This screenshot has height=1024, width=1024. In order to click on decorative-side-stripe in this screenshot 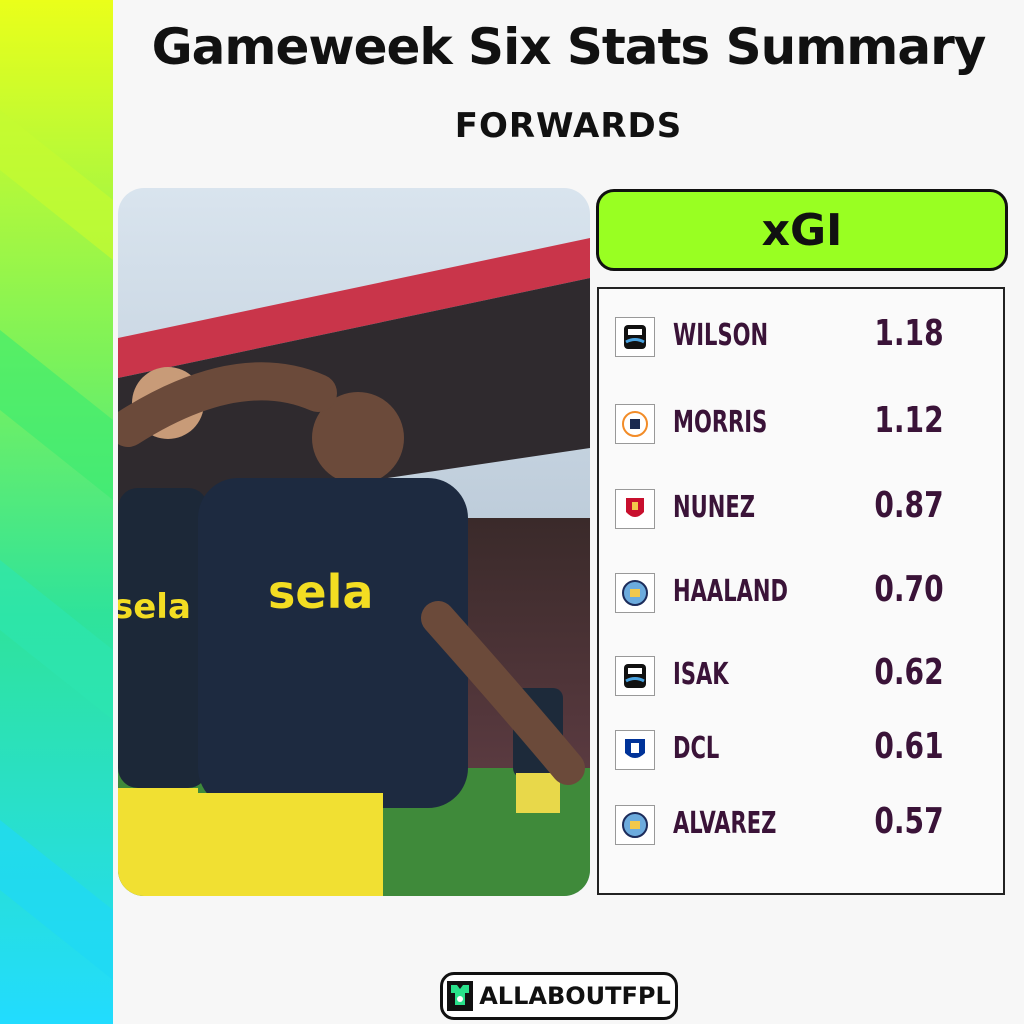, I will do `click(56, 512)`.